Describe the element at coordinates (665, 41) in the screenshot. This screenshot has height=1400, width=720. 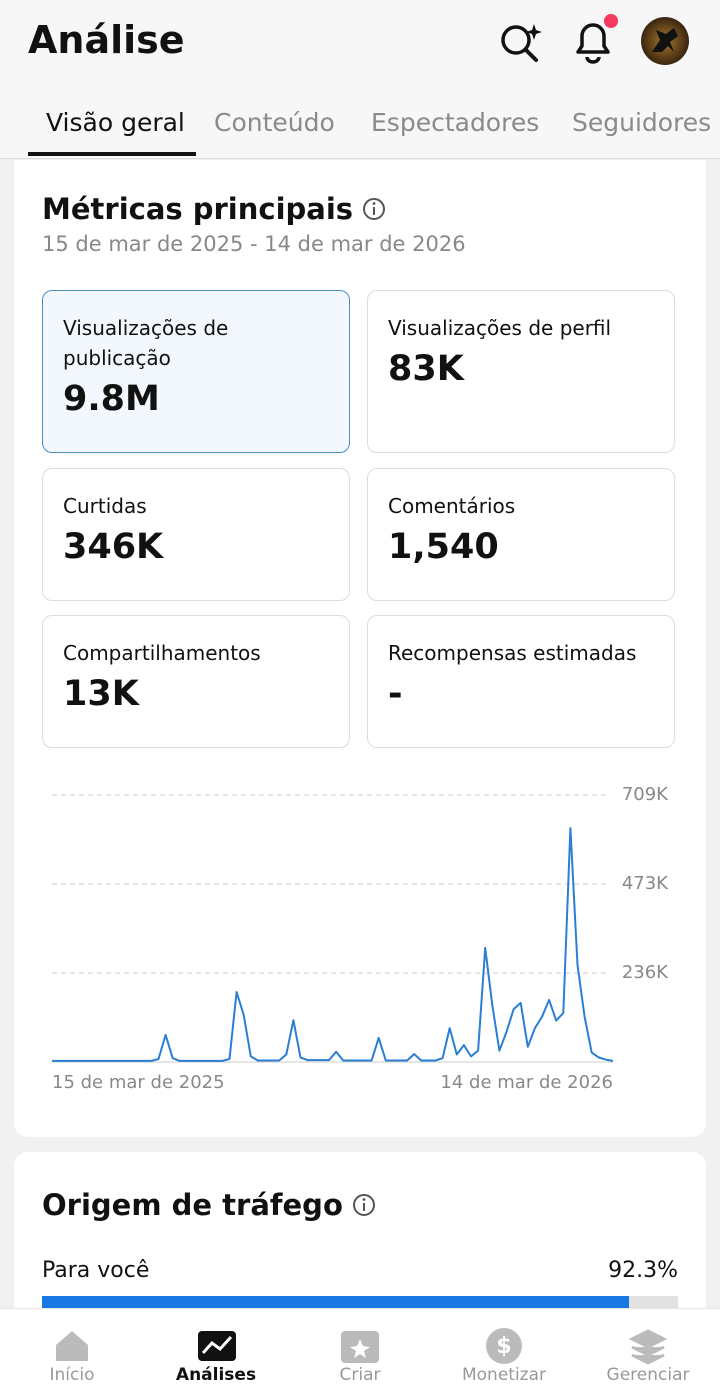
I see `avatar` at that location.